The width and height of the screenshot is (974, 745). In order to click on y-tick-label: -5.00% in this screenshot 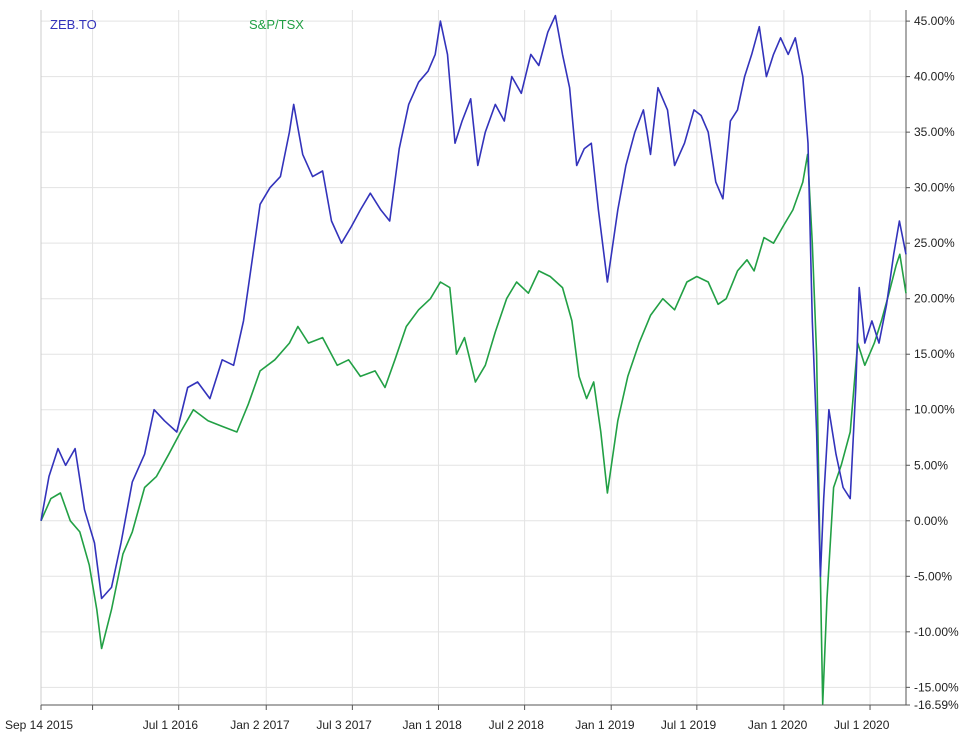, I will do `click(933, 576)`.